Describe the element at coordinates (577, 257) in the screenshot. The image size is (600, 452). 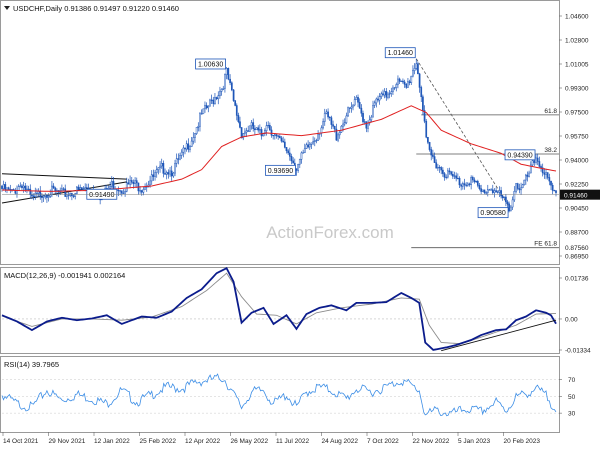
I see `price-tick-label: 0.86950` at that location.